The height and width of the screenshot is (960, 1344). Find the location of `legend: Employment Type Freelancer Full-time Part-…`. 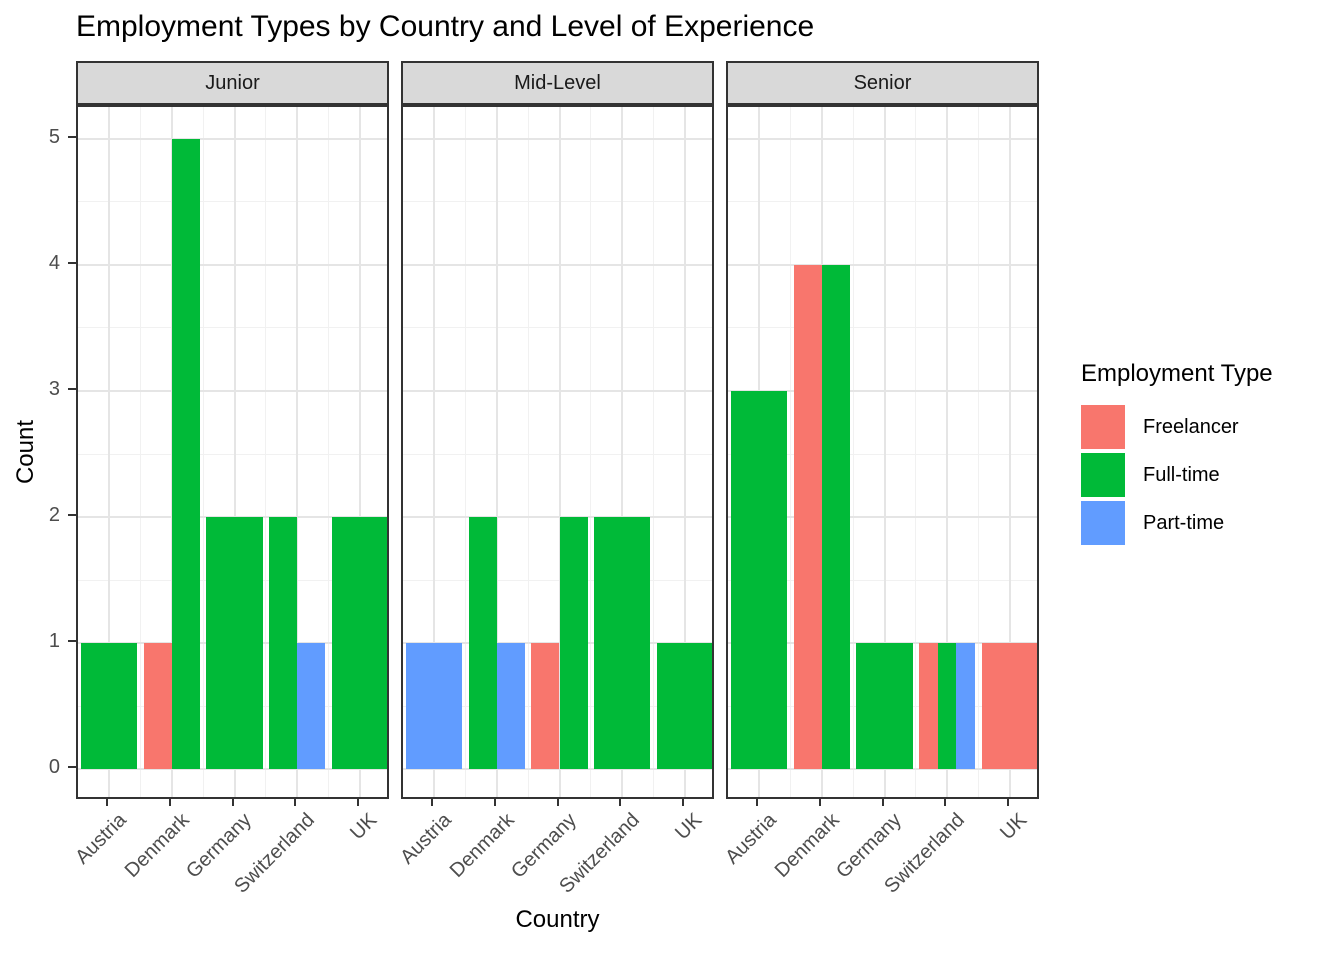

legend: Employment Type Freelancer Full-time Part-… is located at coordinates (1177, 454).